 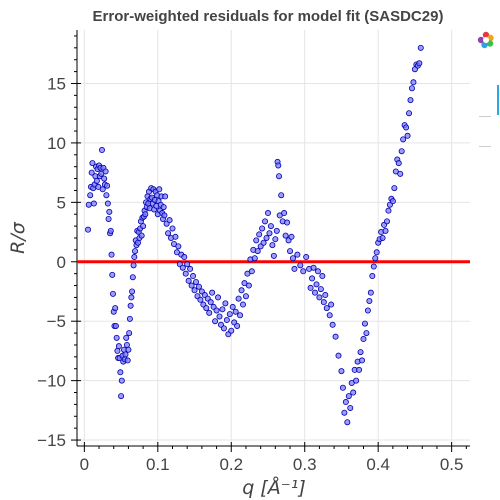 I want to click on pan-tool-icon, so click(x=498, y=100).